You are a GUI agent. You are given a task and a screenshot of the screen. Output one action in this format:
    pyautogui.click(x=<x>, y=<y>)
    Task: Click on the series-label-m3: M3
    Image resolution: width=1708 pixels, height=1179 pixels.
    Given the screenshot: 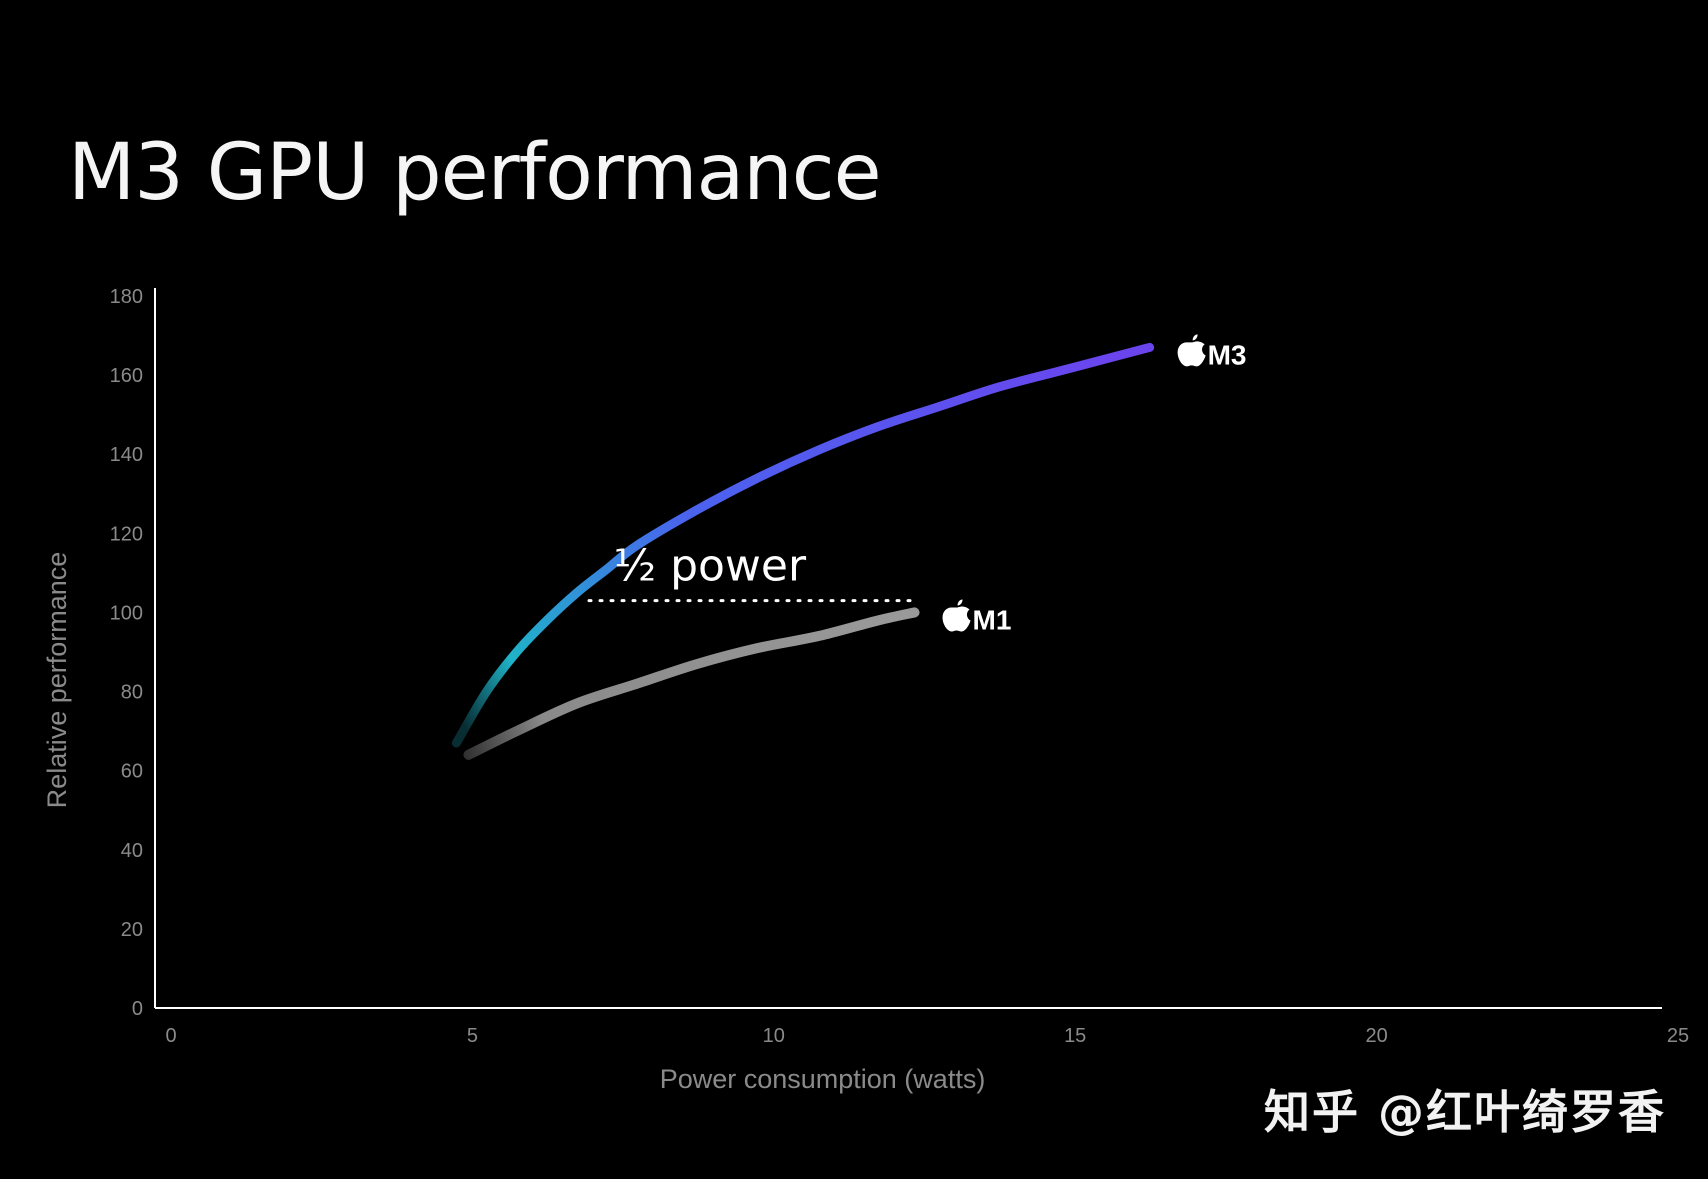 What is the action you would take?
    pyautogui.click(x=1212, y=352)
    